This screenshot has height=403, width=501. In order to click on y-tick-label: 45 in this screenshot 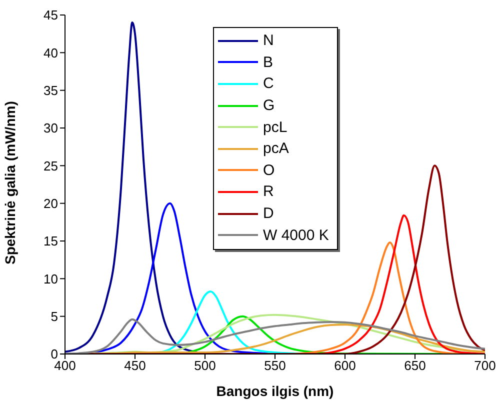, I will do `click(51, 15)`.